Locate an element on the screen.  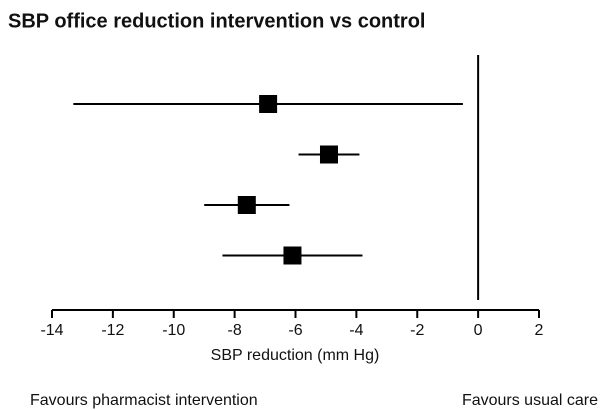
x-tick-label: 2 is located at coordinates (539, 330).